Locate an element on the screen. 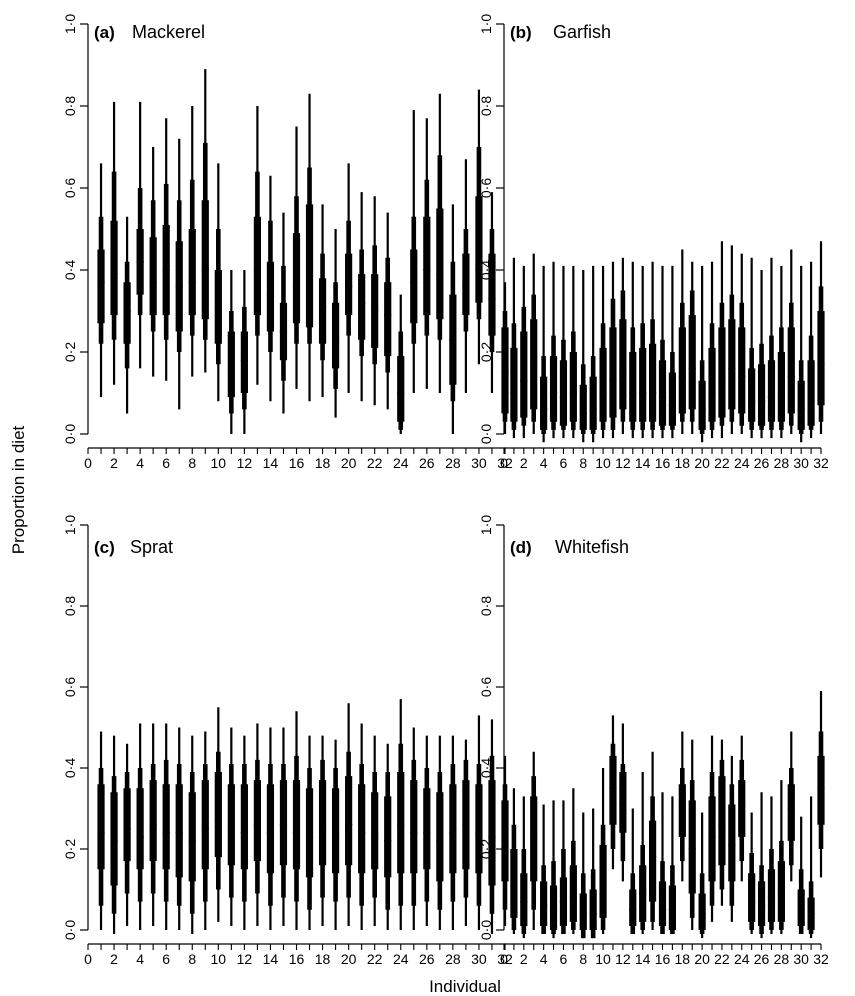 The height and width of the screenshot is (996, 855). panel-a-x-tick-label: 12 is located at coordinates (245, 463).